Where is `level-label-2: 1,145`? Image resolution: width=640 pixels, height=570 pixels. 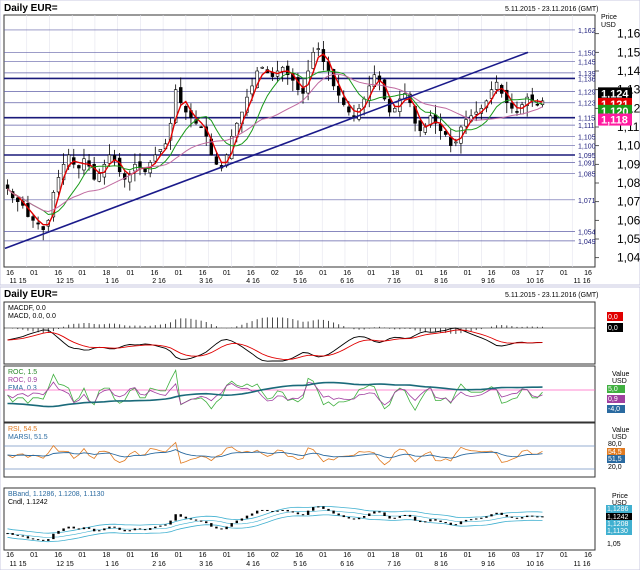 level-label-2: 1,145 is located at coordinates (587, 63).